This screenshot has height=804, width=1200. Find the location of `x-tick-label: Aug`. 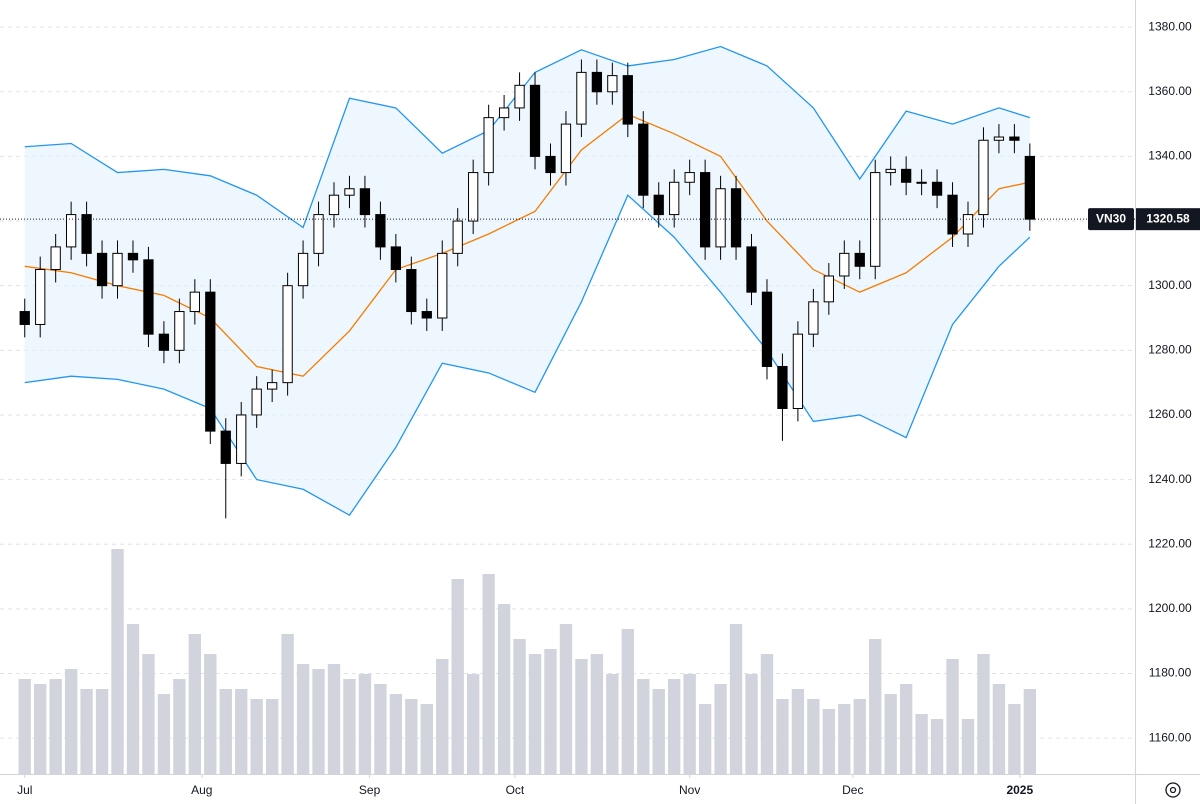

x-tick-label: Aug is located at coordinates (201, 790).